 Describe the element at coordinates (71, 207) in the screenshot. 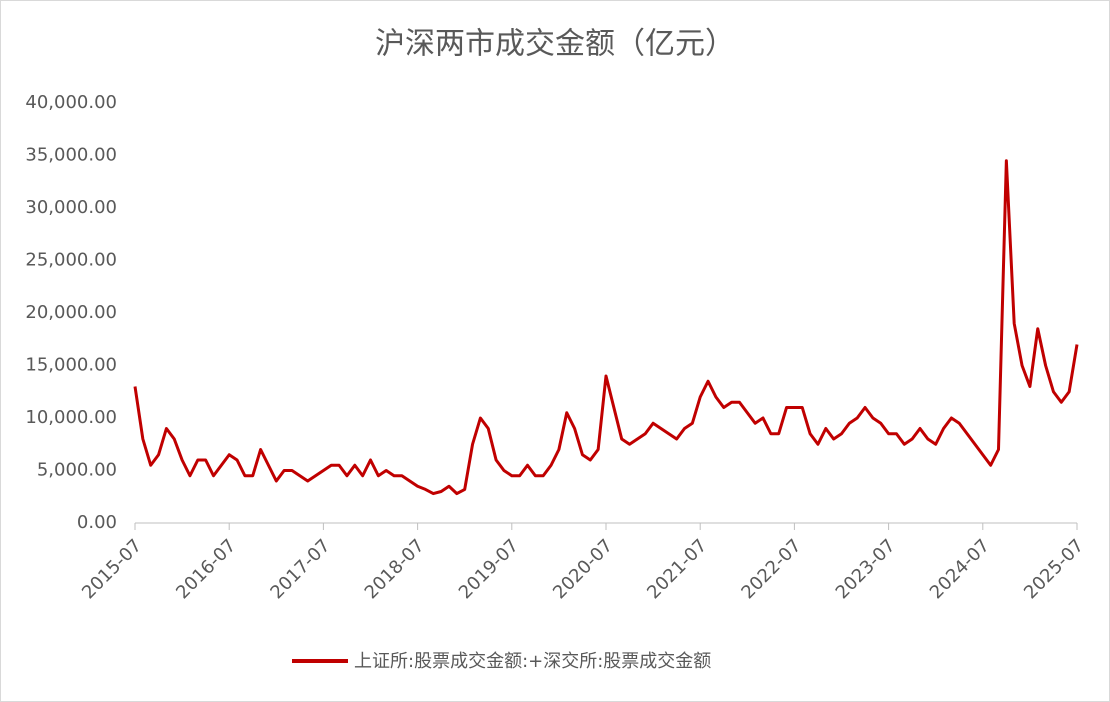

I see `y-tick-label: 30,000.00` at that location.